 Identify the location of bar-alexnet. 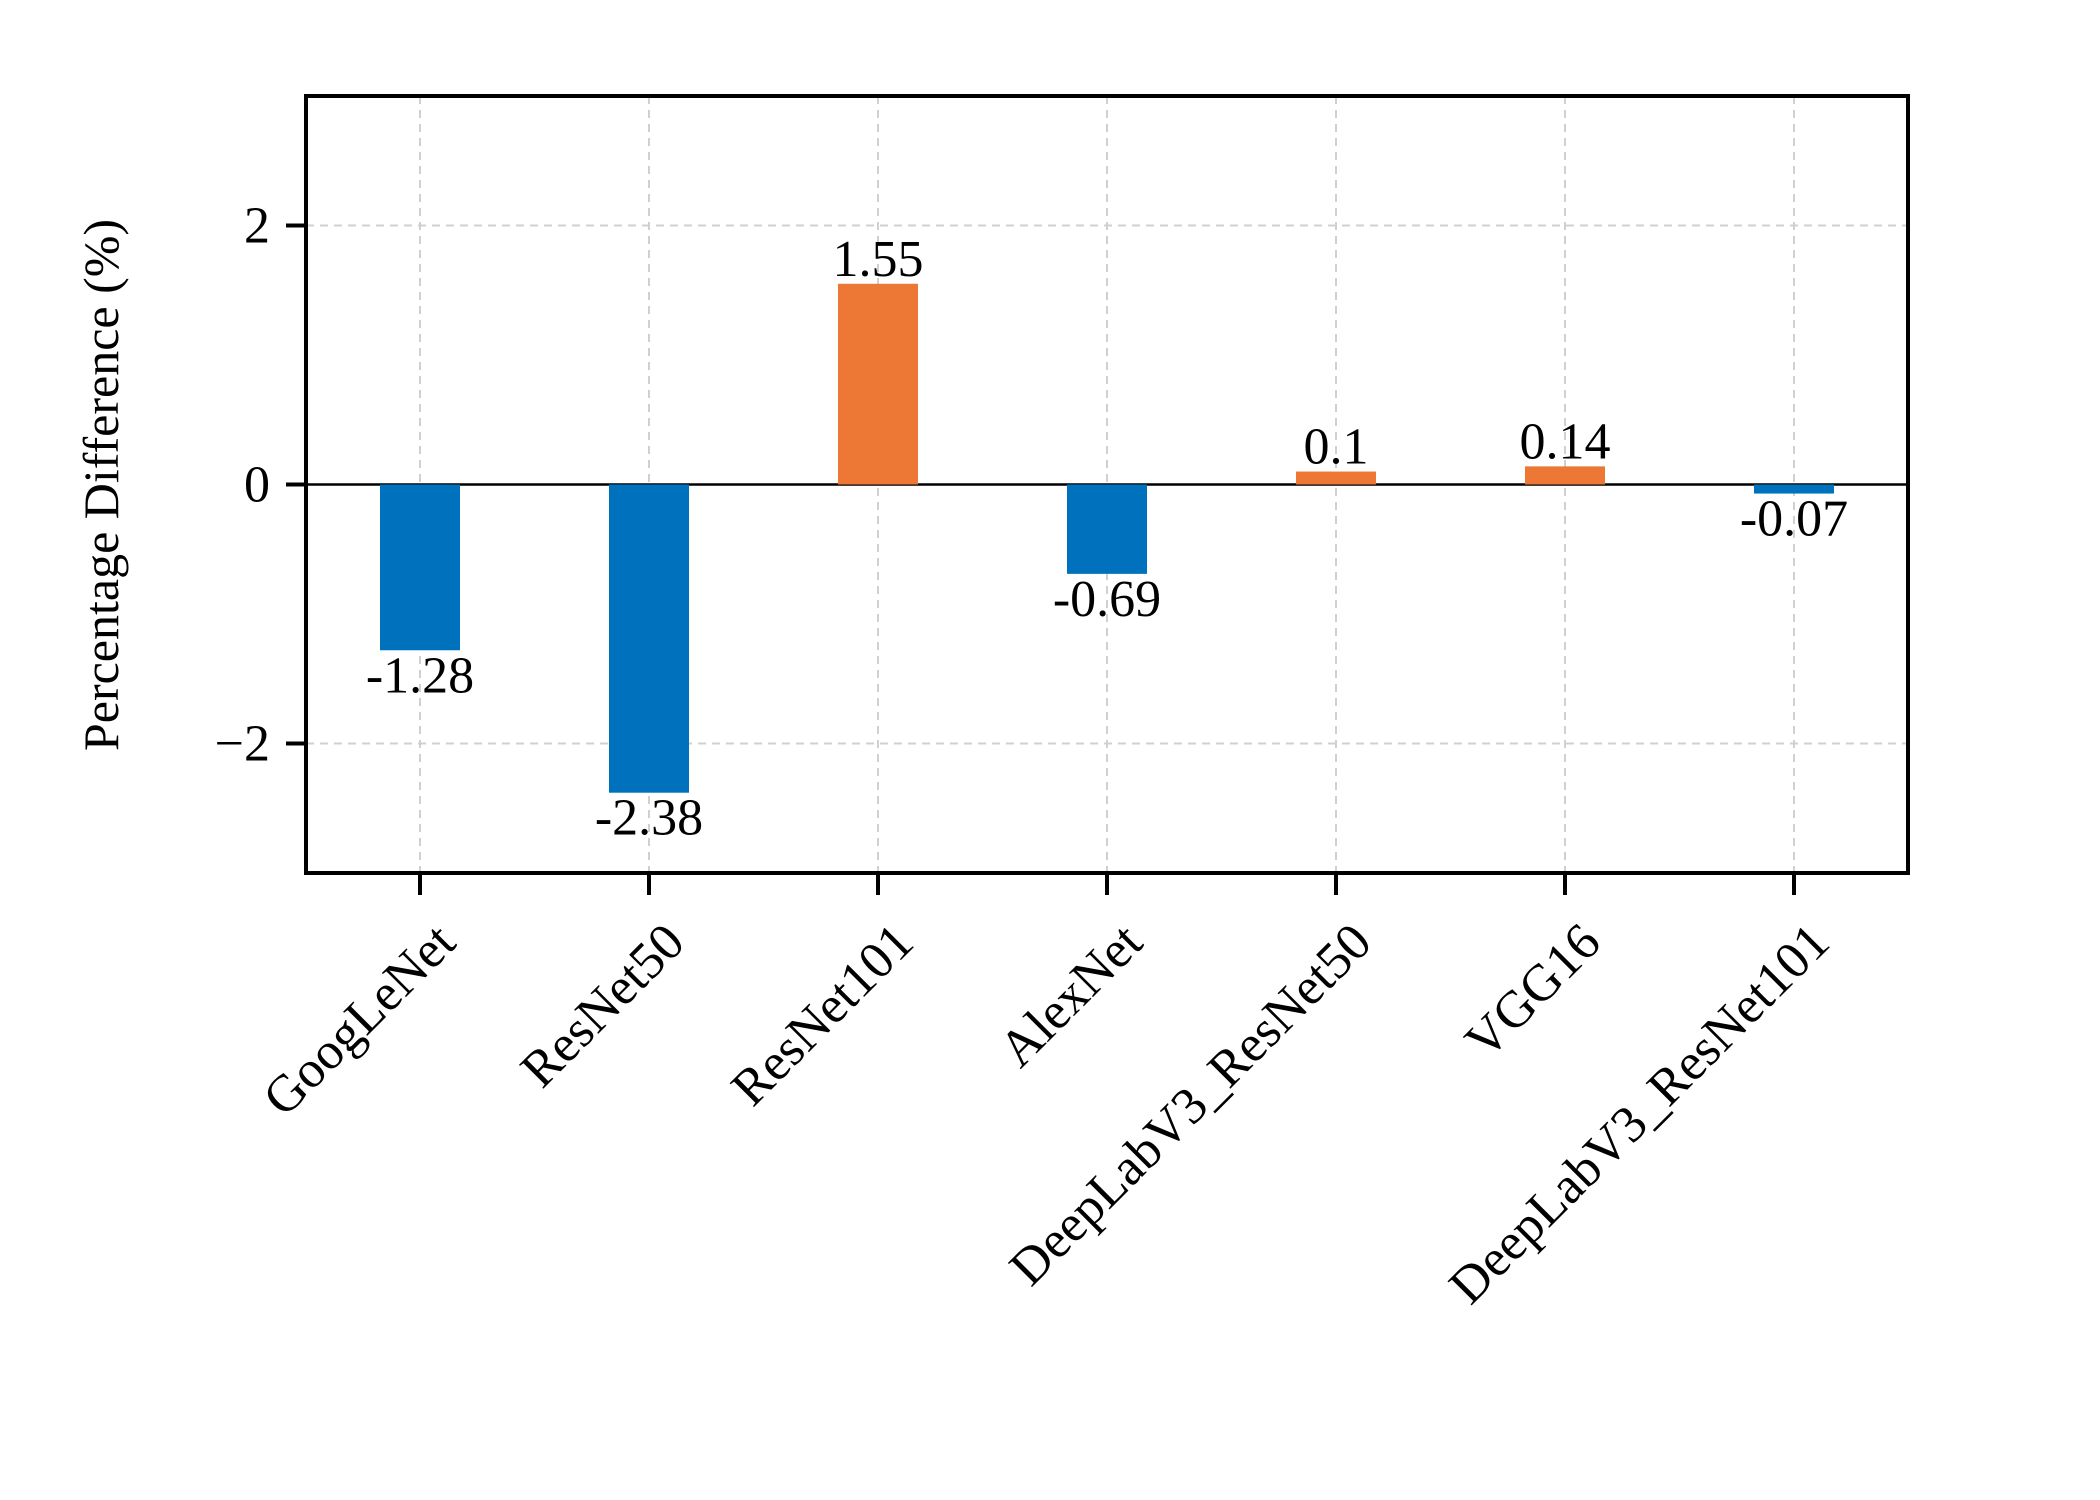
(1107, 529).